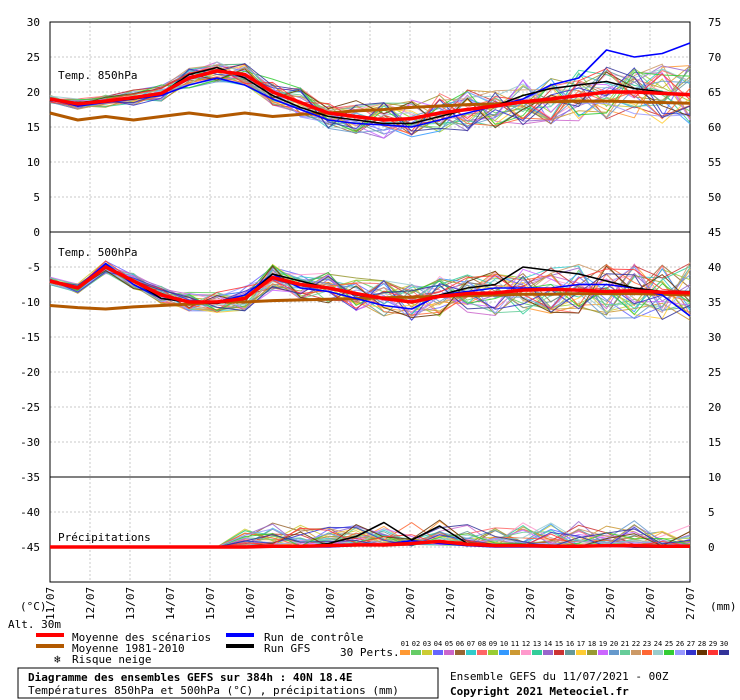 Image resolution: width=740 pixels, height=700 pixels. Describe the element at coordinates (33, 92) in the screenshot. I see `left-tick-label: 20` at that location.